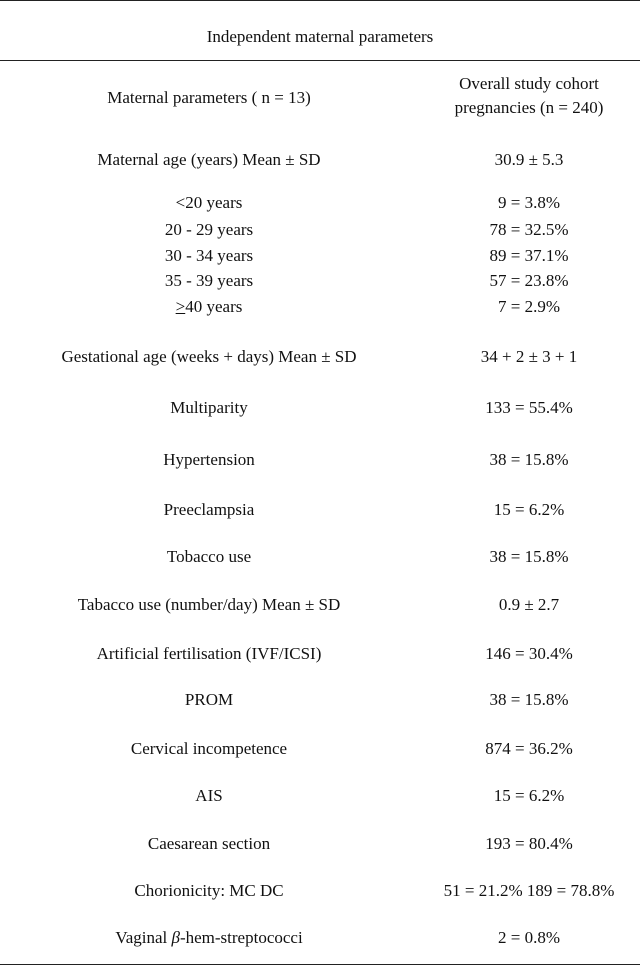 The width and height of the screenshot is (640, 974). I want to click on row-param: Cervical incompetence, so click(209, 748).